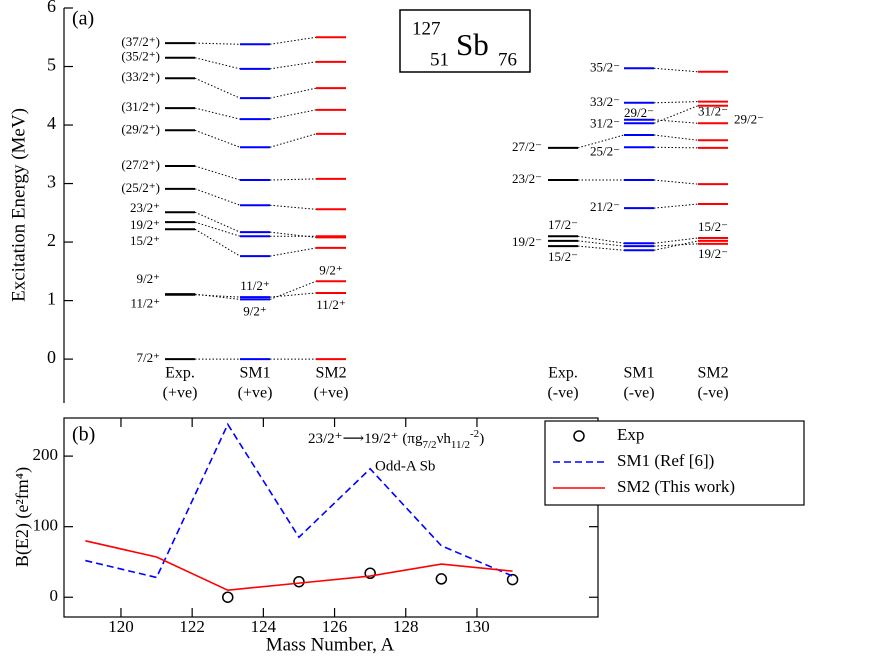 The width and height of the screenshot is (872, 659). I want to click on level-label: (31/2⁺), so click(140, 106).